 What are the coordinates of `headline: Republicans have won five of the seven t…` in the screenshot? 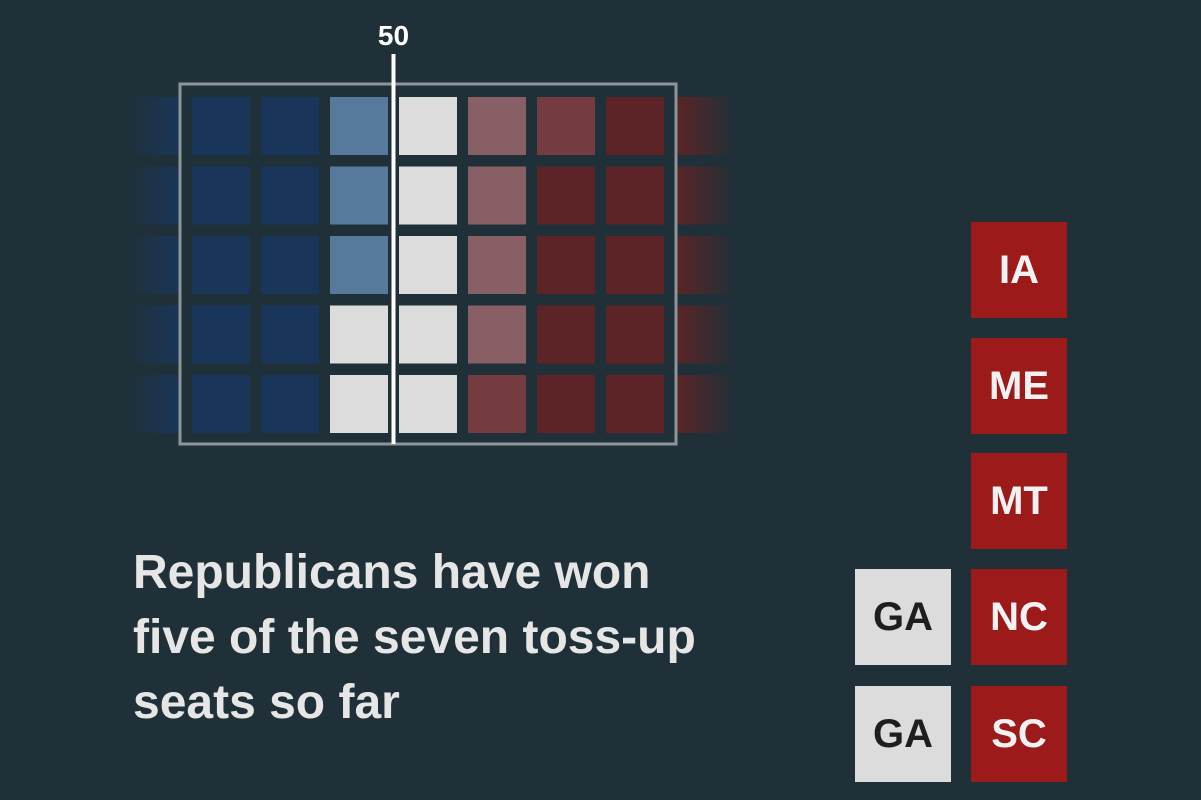 It's located at (473, 637).